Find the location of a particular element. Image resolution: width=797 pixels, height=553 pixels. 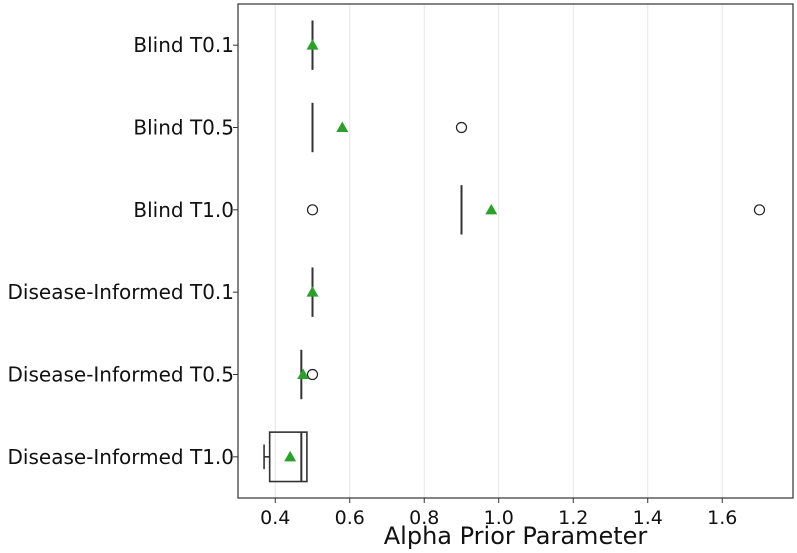

x-tick-label: 1.6 is located at coordinates (722, 518).